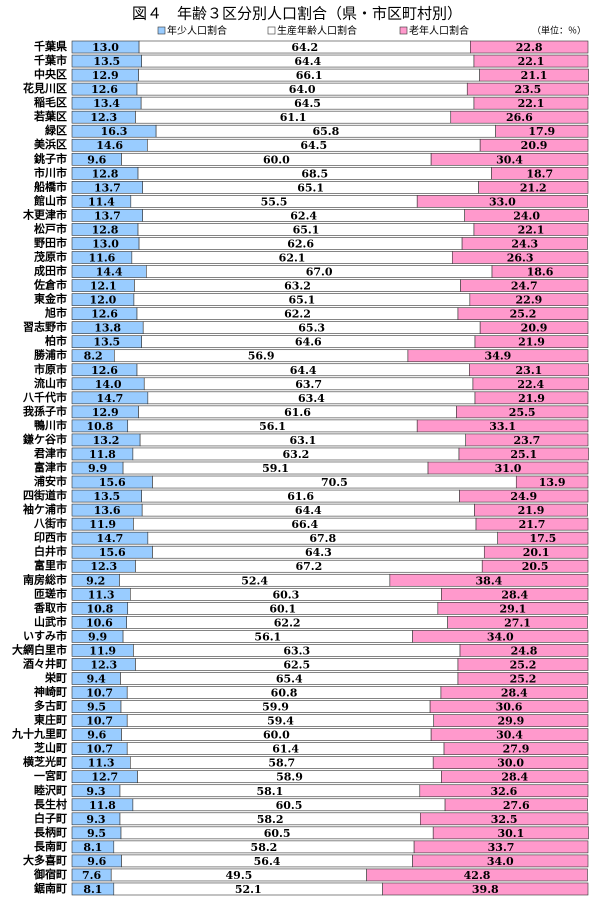  What do you see at coordinates (297, 14) in the screenshot?
I see `chart-title: 図４ 年齢３区分別人口割合（県・市区町村別）` at bounding box center [297, 14].